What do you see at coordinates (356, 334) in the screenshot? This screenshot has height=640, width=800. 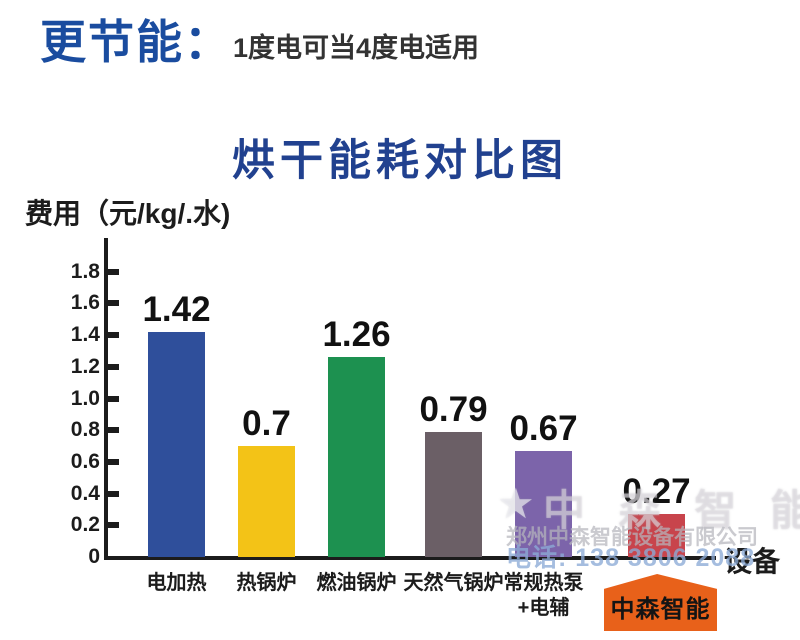 I see `bar-value-label-2: 1.26` at bounding box center [356, 334].